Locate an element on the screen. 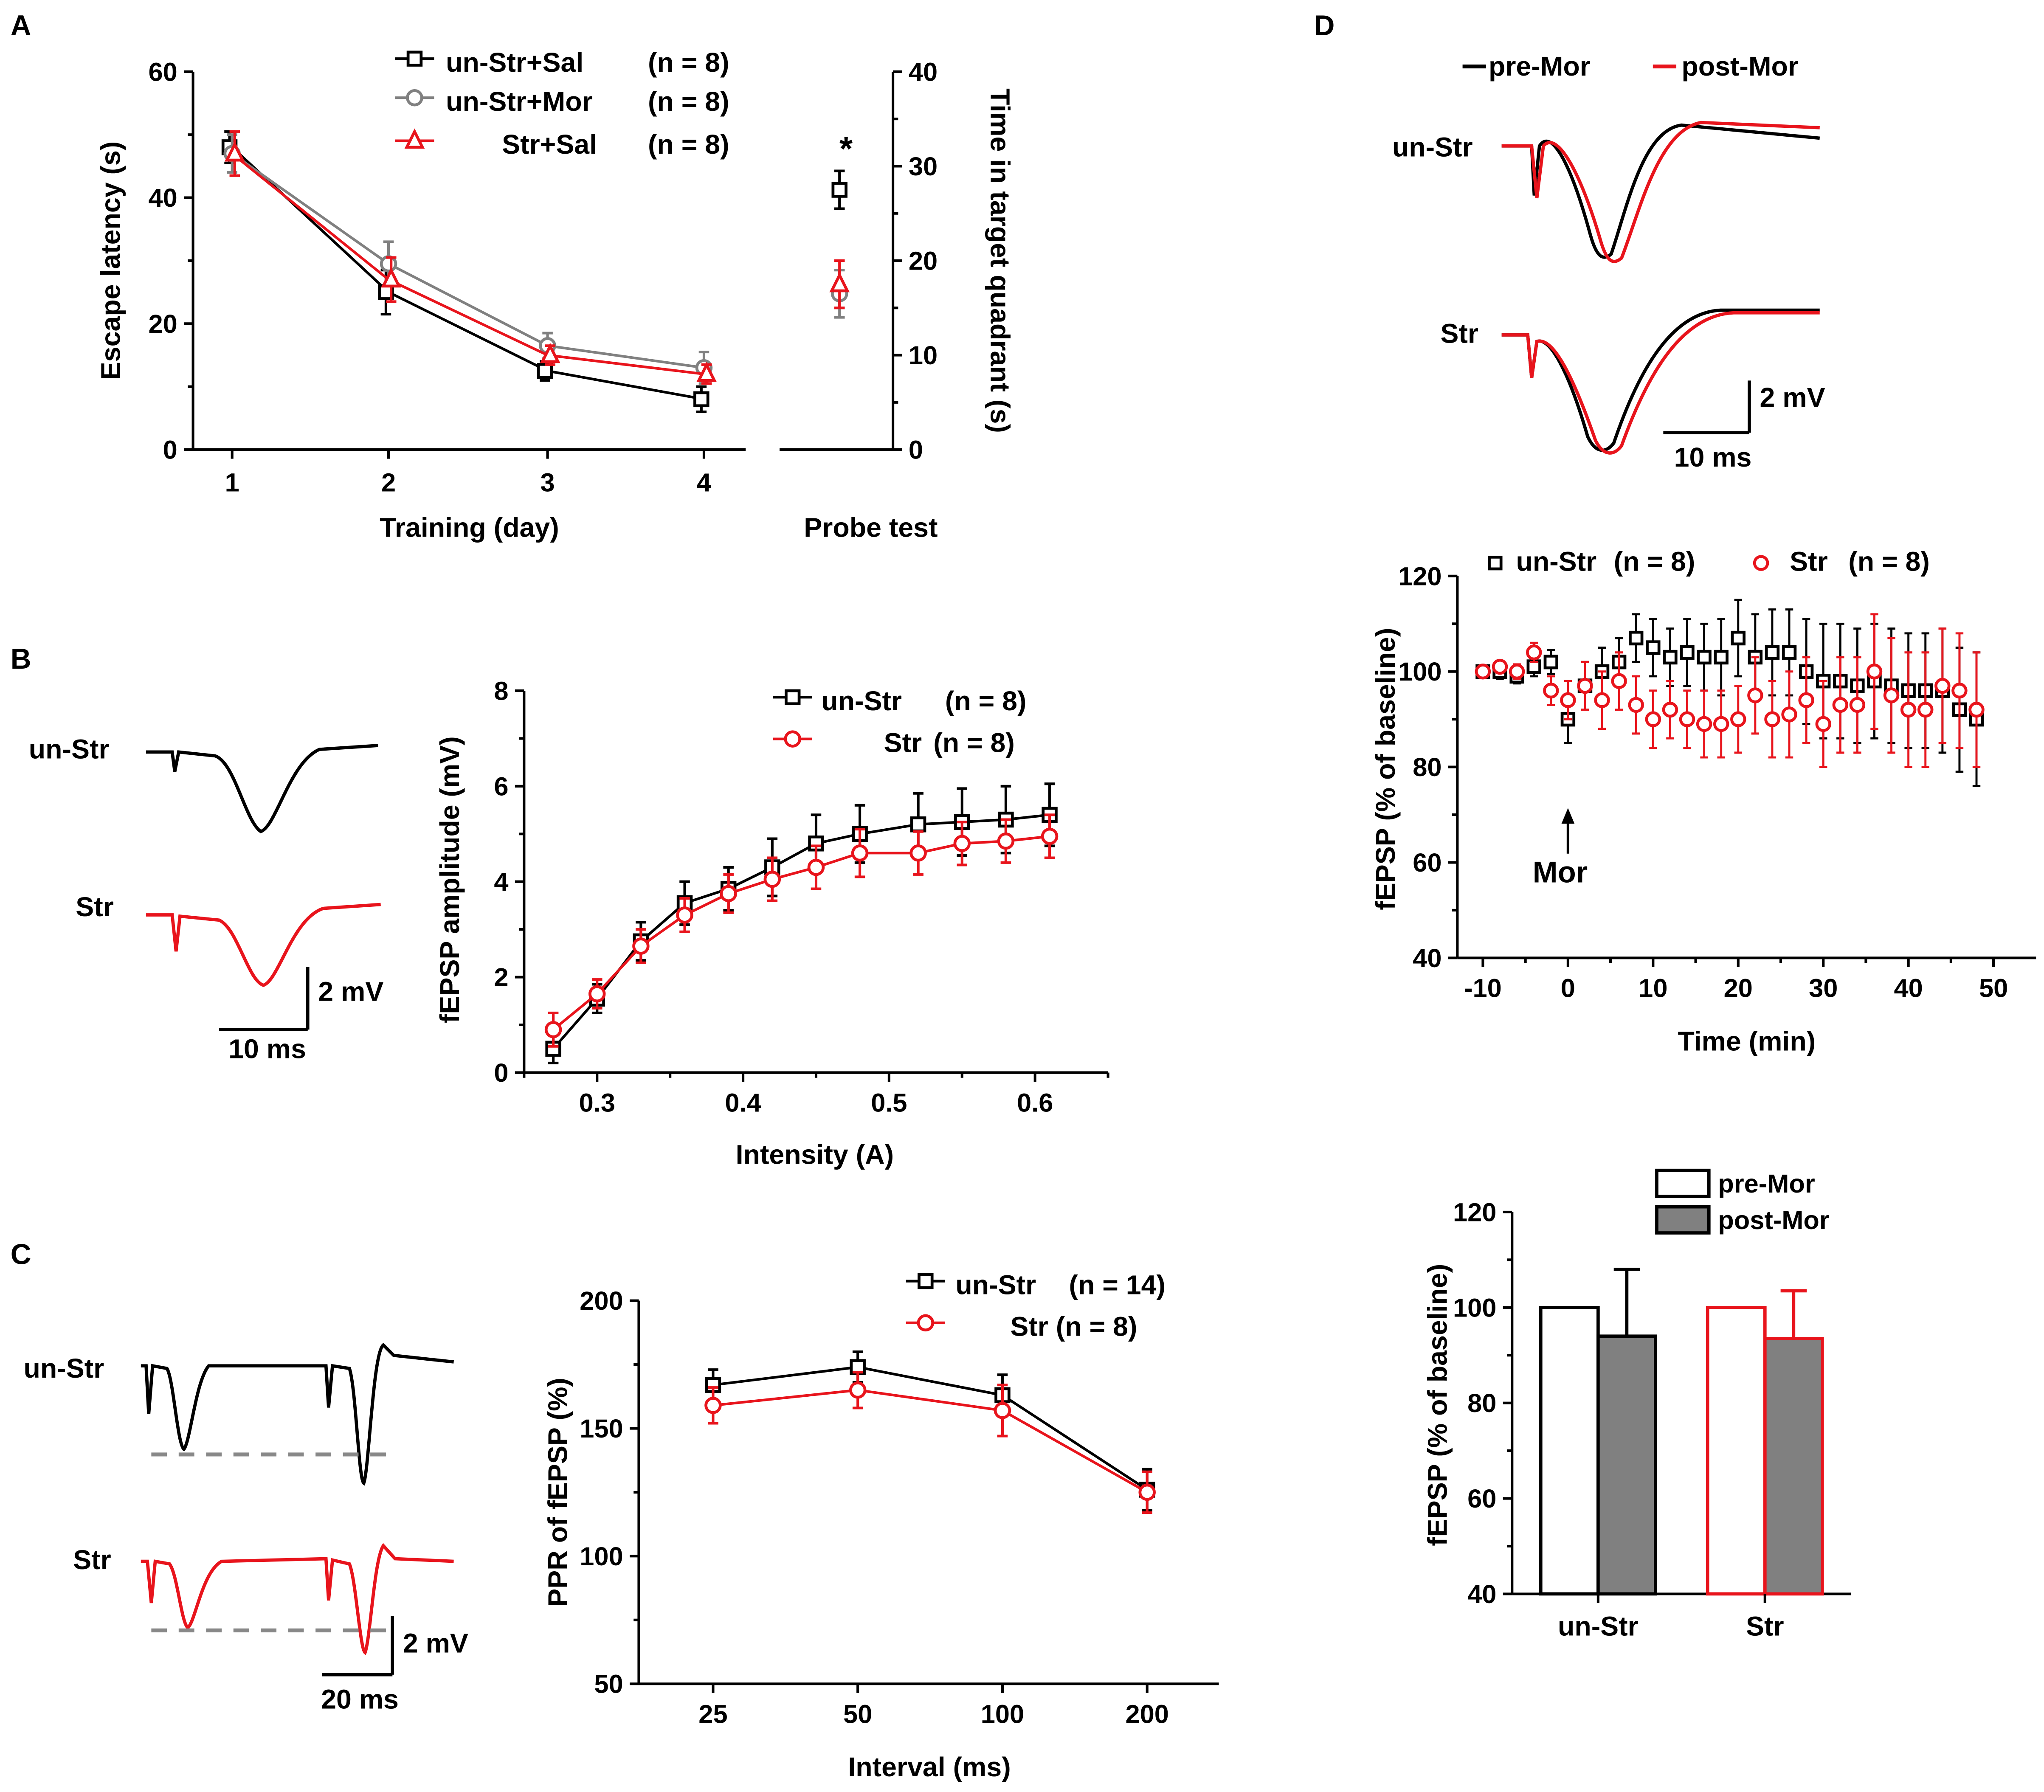 Image resolution: width=2044 pixels, height=1792 pixels. a-probe-y-tick-label: 30 is located at coordinates (924, 166).